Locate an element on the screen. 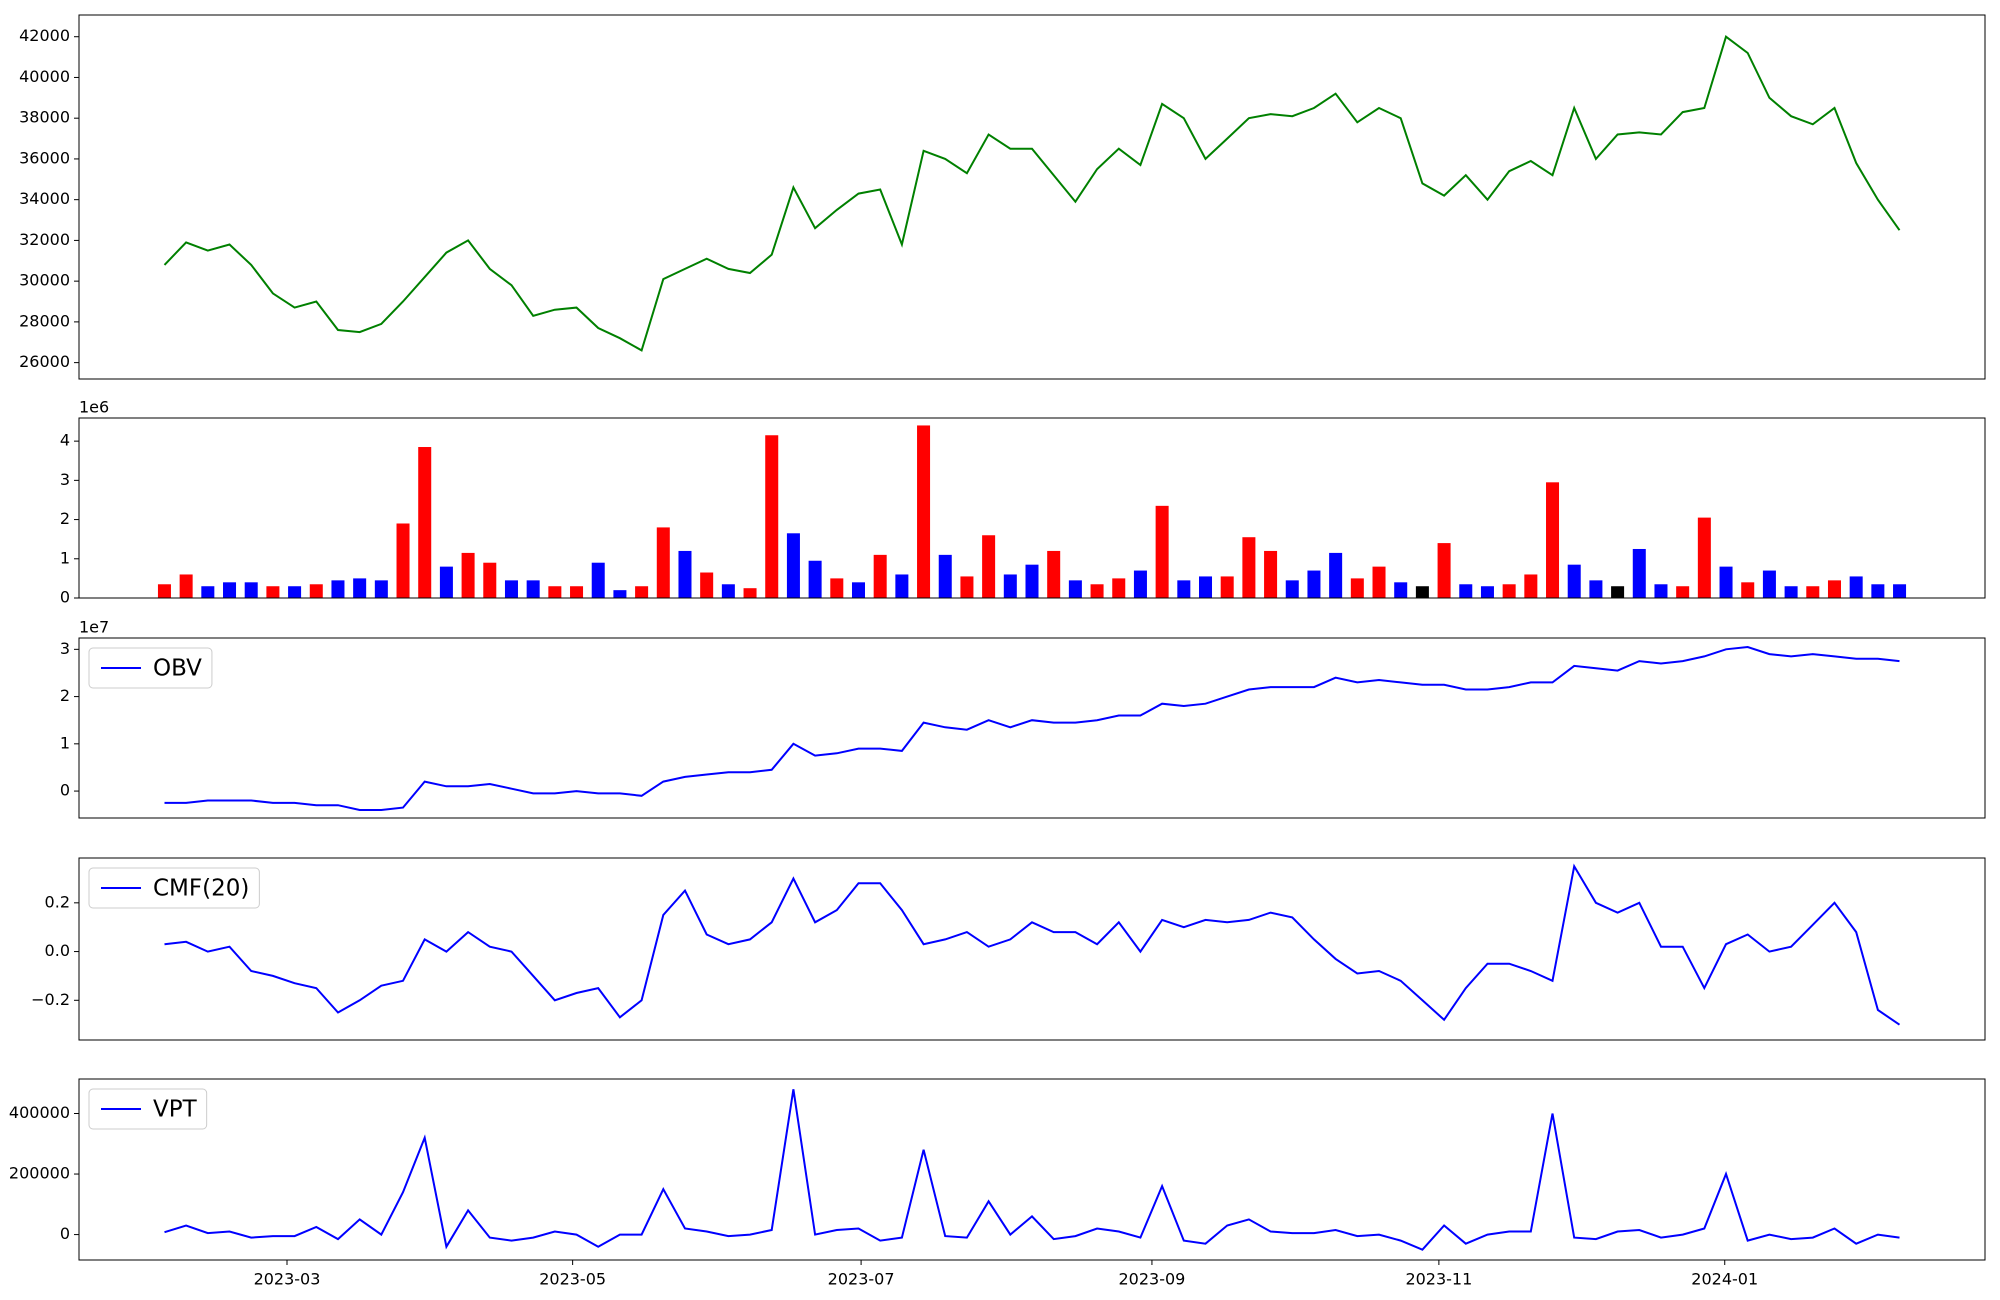 The height and width of the screenshot is (1300, 2000). x-tick-label: 2023-09 is located at coordinates (1152, 1279).